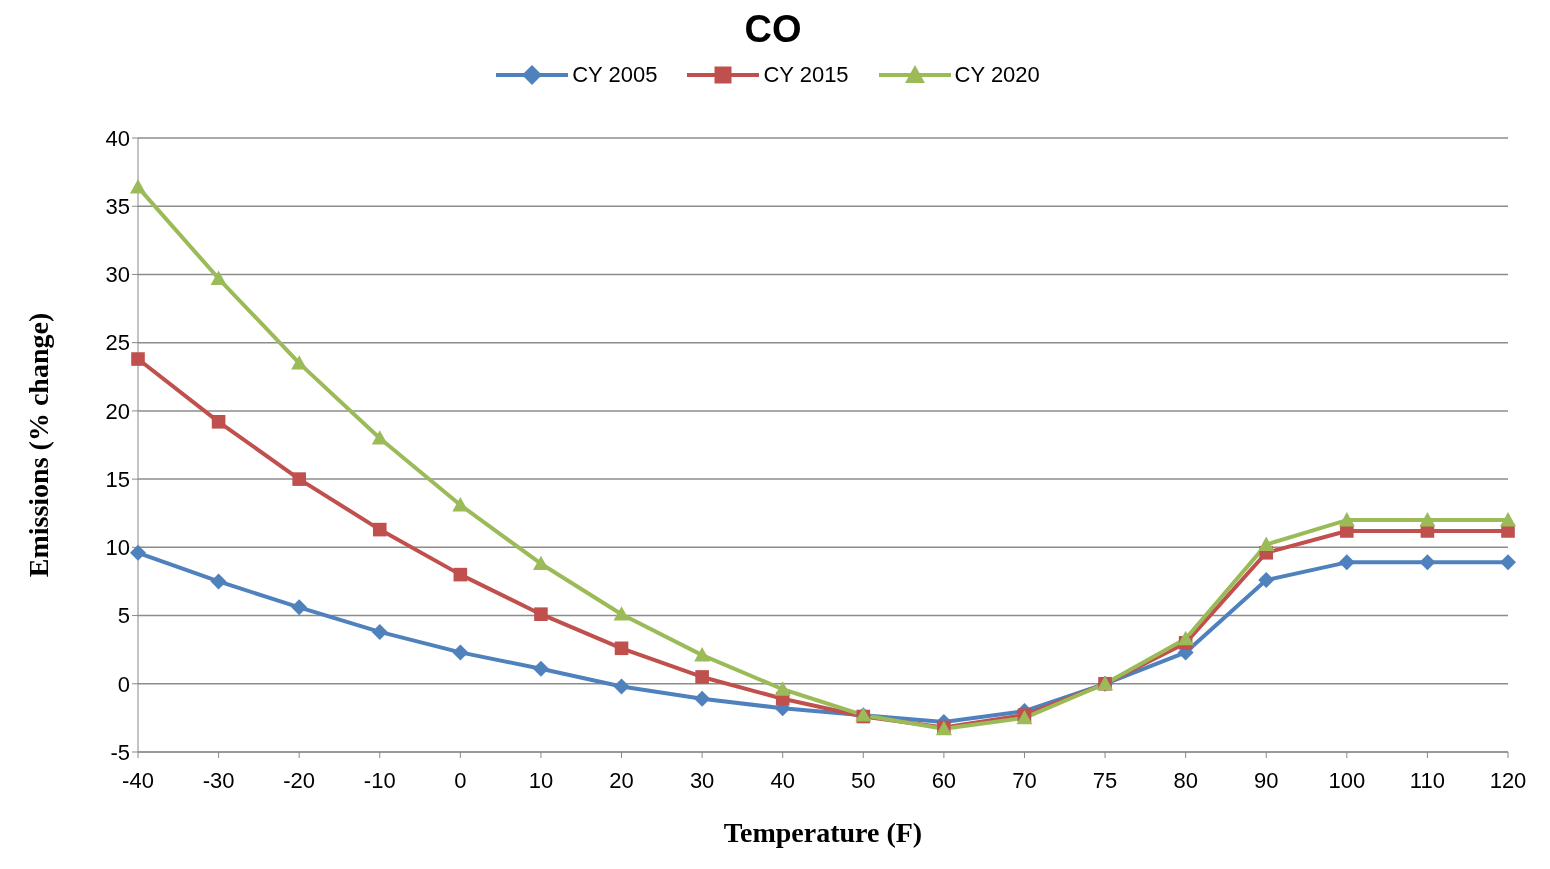 The width and height of the screenshot is (1550, 869). What do you see at coordinates (218, 780) in the screenshot?
I see `x-tick-label: -30` at bounding box center [218, 780].